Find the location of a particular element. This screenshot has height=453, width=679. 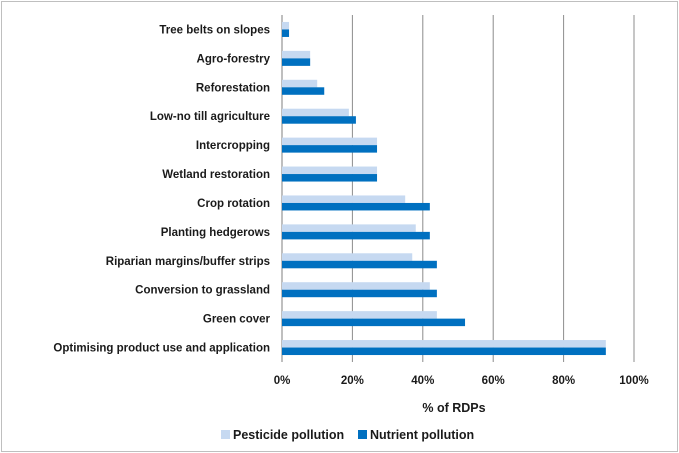

legend: Pesticide pollution Nutrient pollution is located at coordinates (347, 435).